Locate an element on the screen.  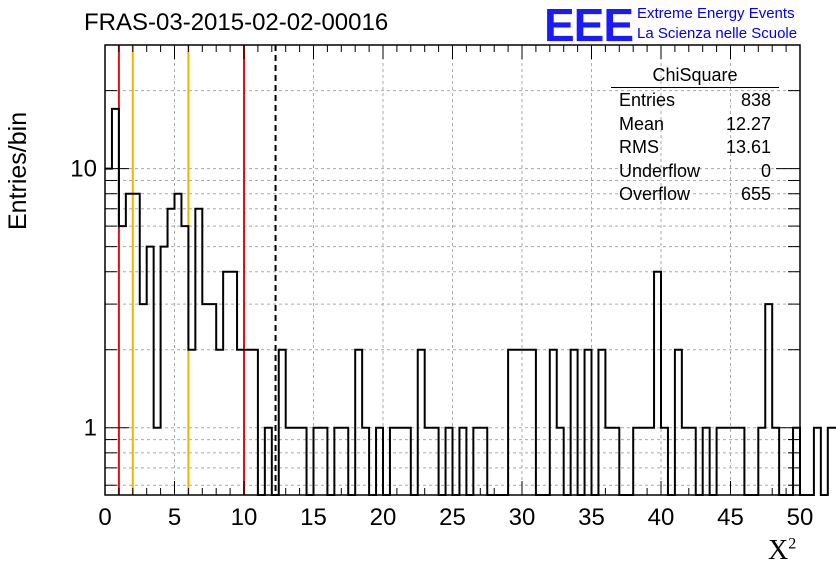
stat-row-underflow: Underflow 0 is located at coordinates (695, 173).